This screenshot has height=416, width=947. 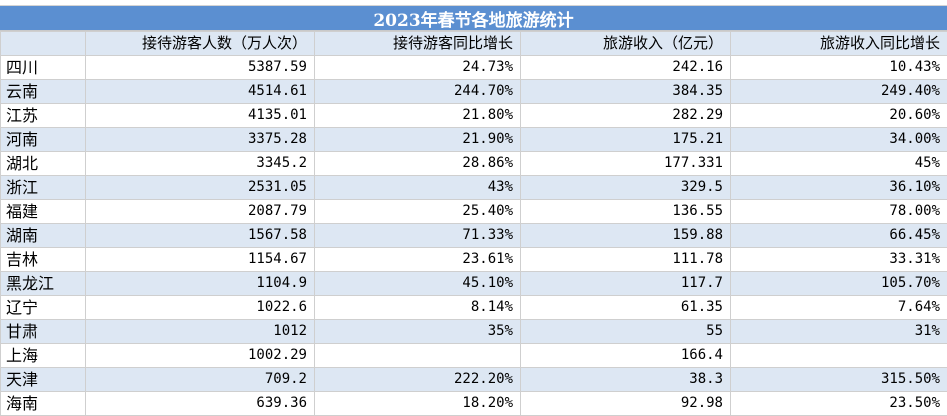 What do you see at coordinates (839, 164) in the screenshot?
I see `revenue-growth-cell: 45%` at bounding box center [839, 164].